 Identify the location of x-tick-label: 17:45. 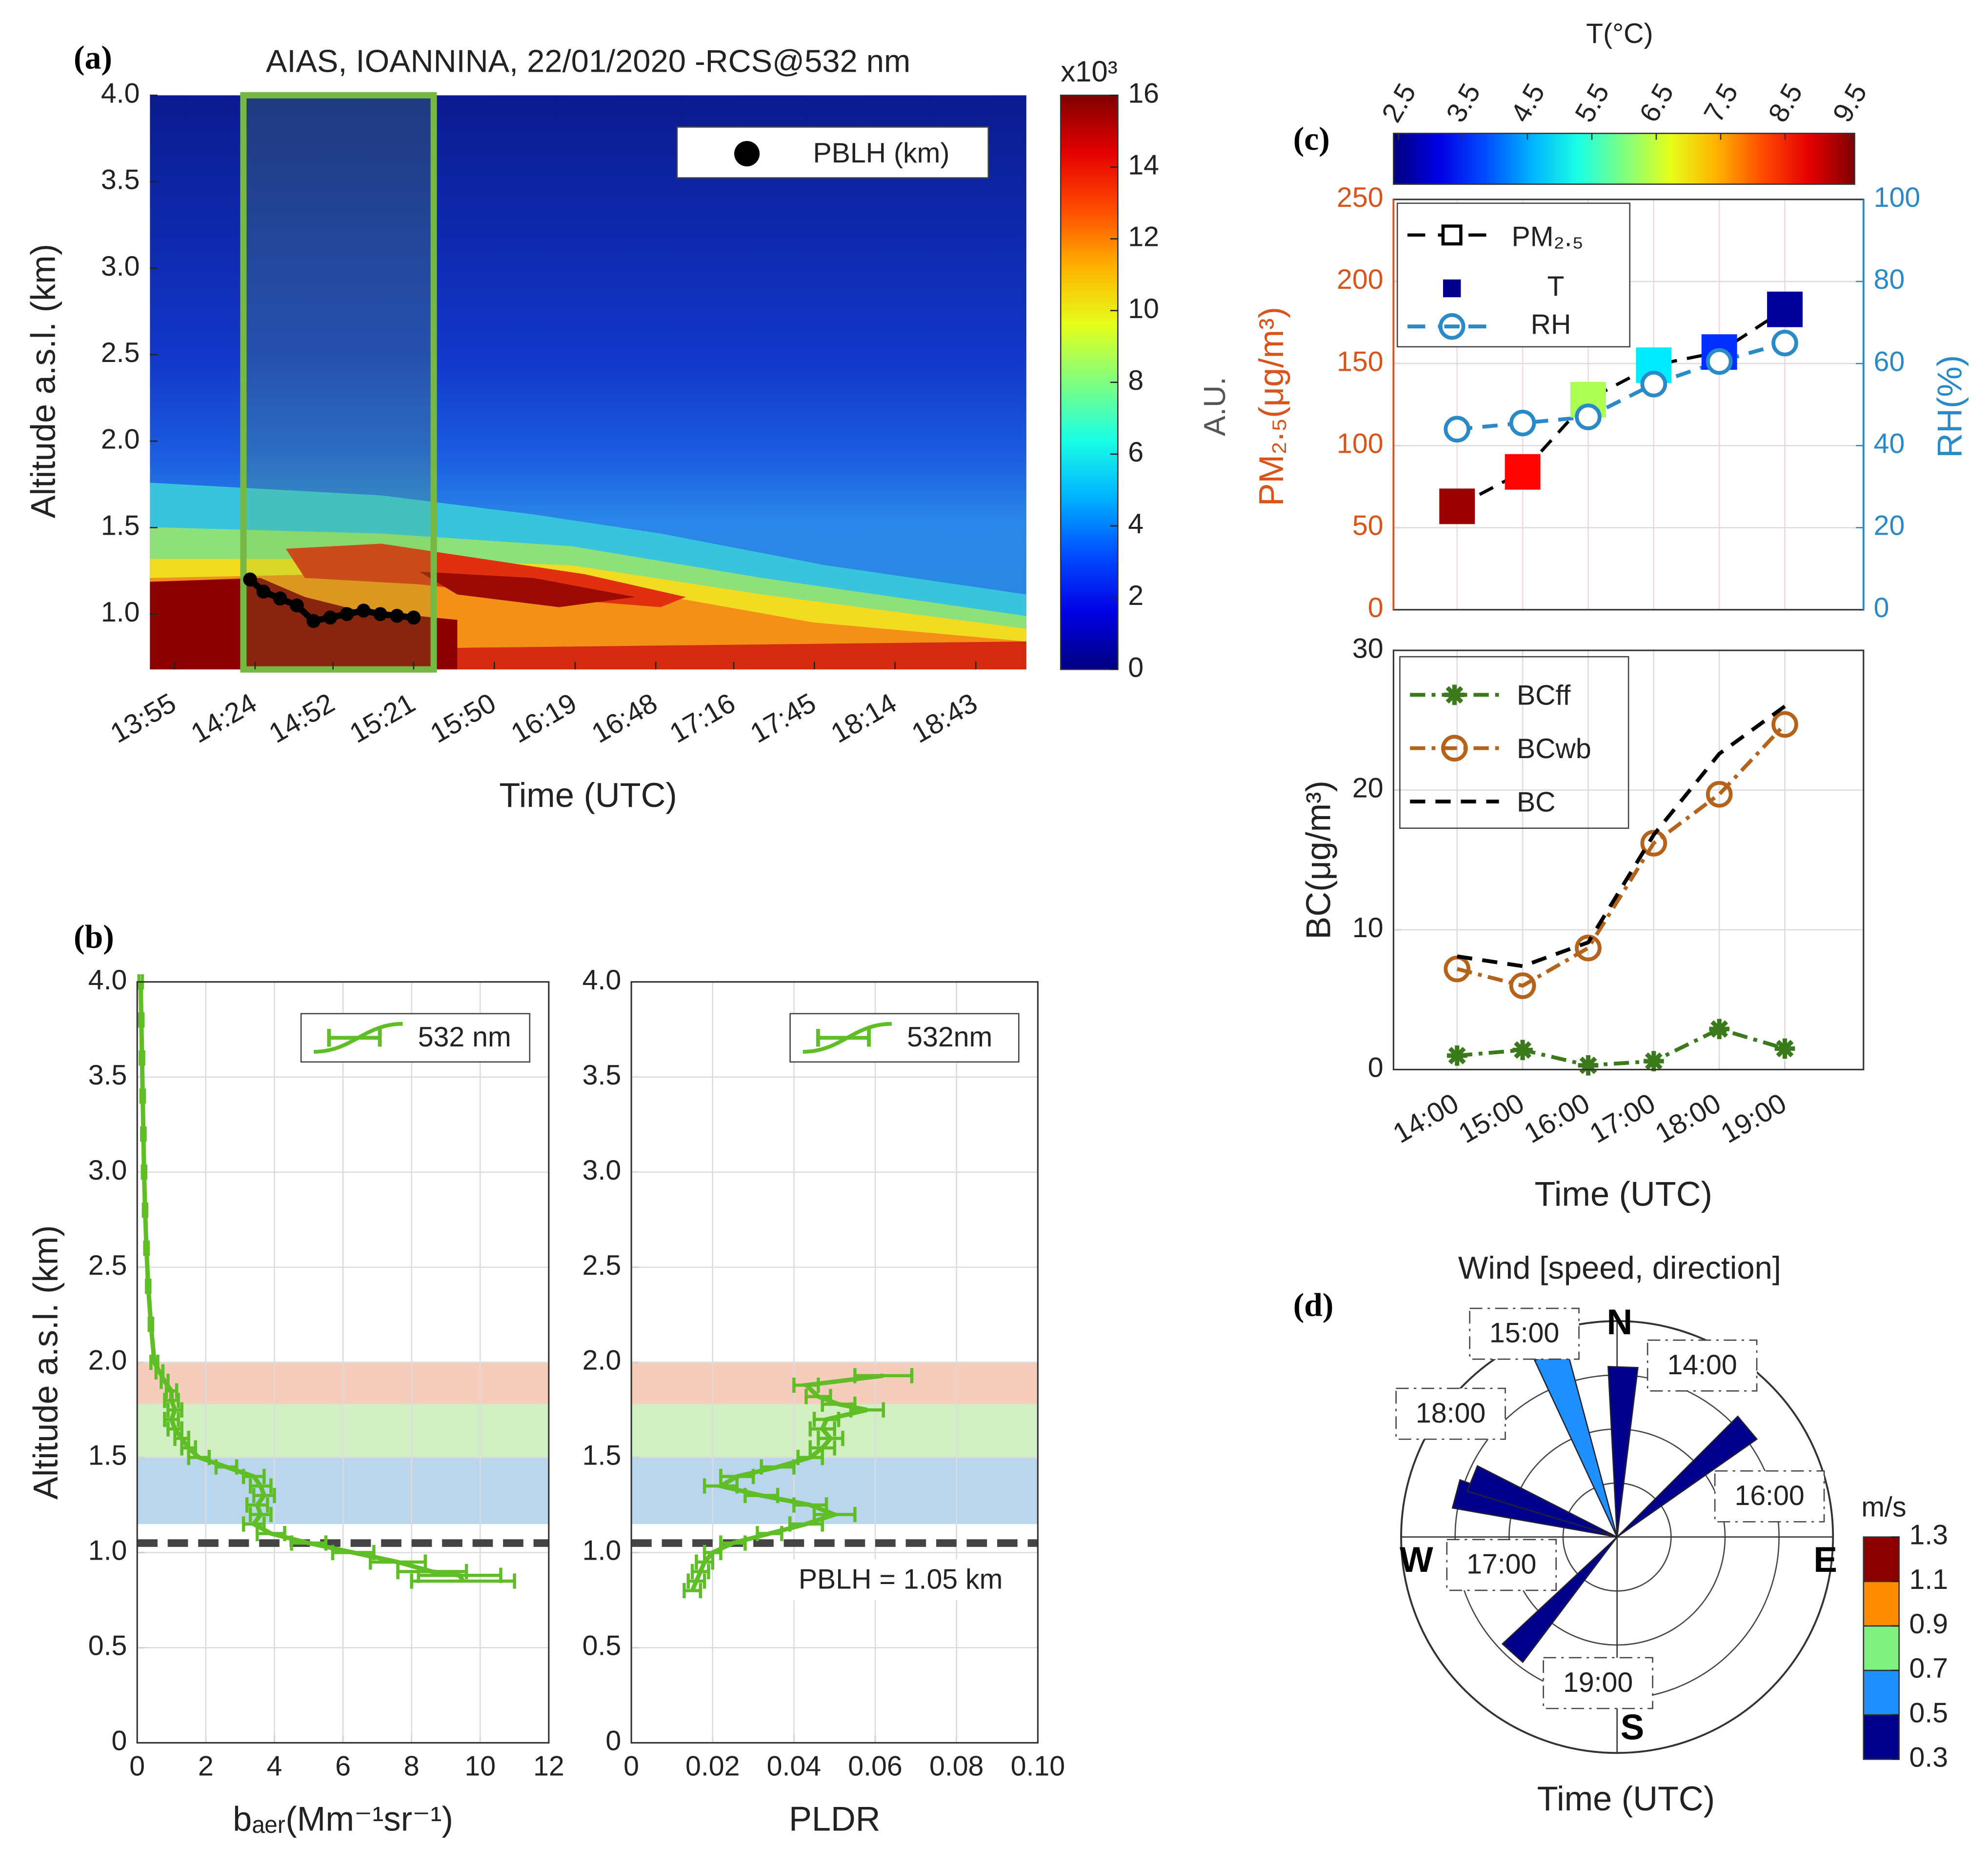
(783, 718).